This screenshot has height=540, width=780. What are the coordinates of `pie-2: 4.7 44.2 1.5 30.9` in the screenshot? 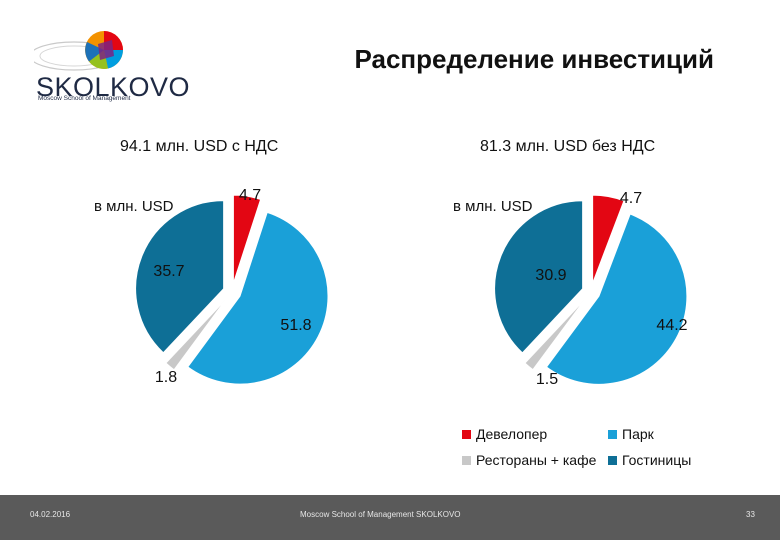 It's located at (591, 289).